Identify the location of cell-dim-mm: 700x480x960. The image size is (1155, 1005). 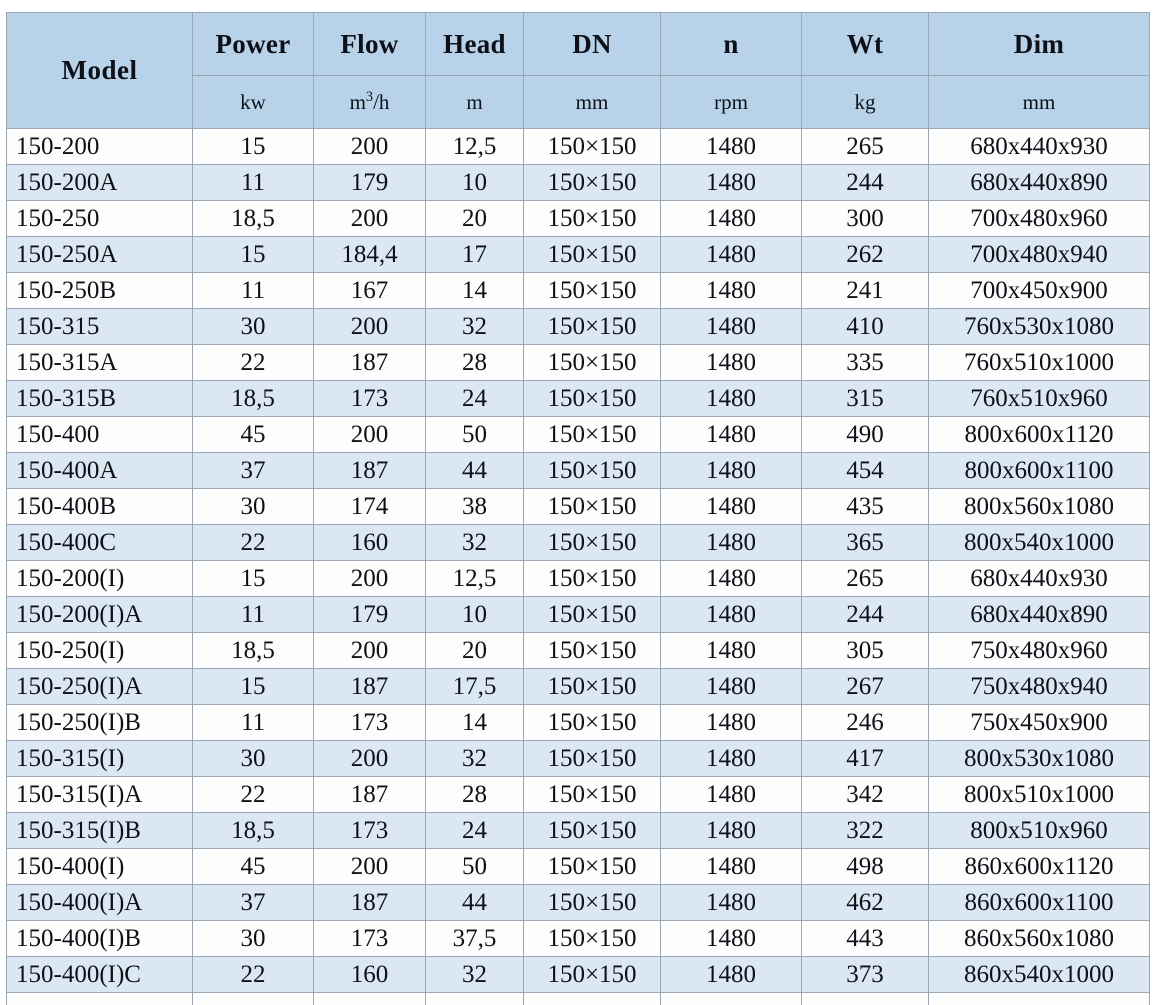
(1039, 219).